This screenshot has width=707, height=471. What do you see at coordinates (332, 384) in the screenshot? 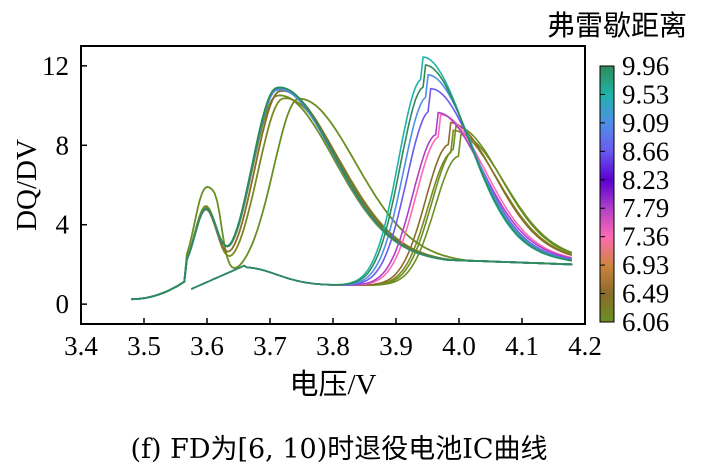
I see `x-axis-label: 电压/V` at bounding box center [332, 384].